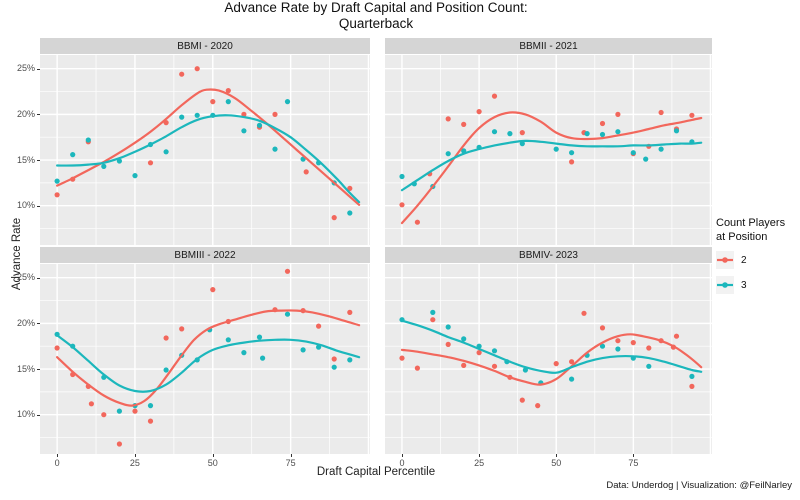  Describe the element at coordinates (548, 46) in the screenshot. I see `facet-strip-label: BBMII - 2021` at that location.